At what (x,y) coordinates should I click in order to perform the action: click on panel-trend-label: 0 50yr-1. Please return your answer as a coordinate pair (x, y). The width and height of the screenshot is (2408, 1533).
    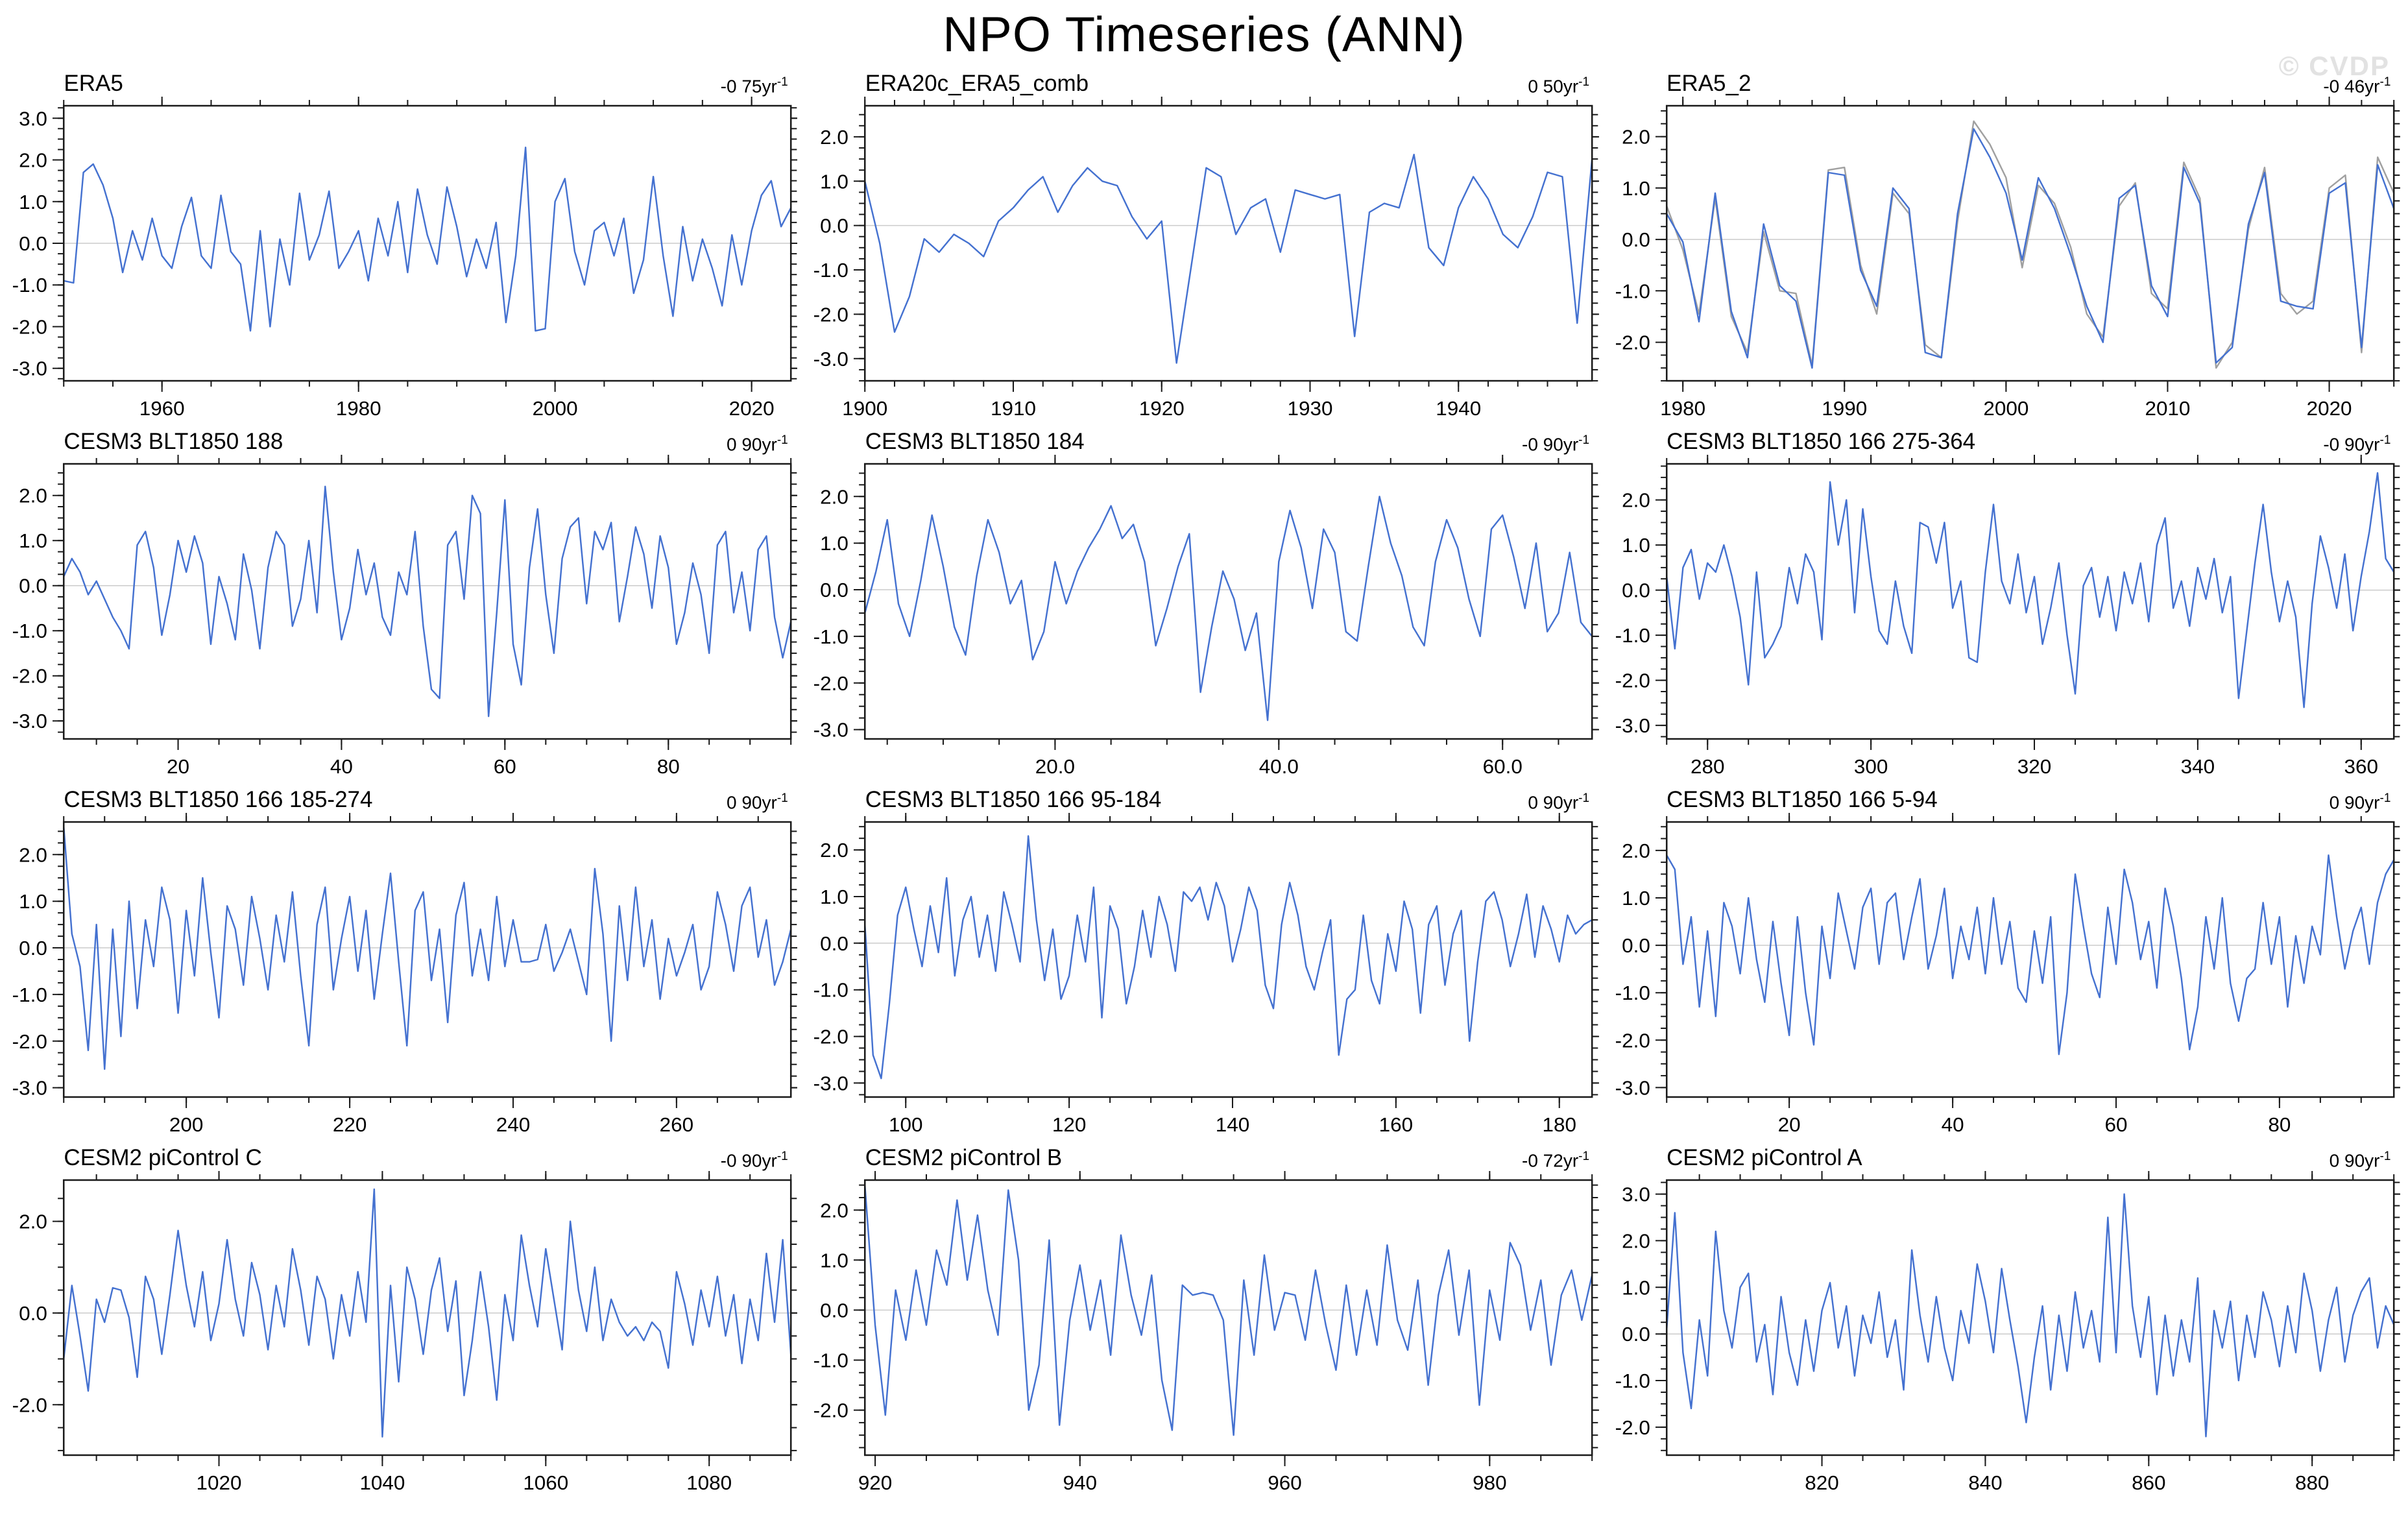
    Looking at the image, I should click on (1558, 86).